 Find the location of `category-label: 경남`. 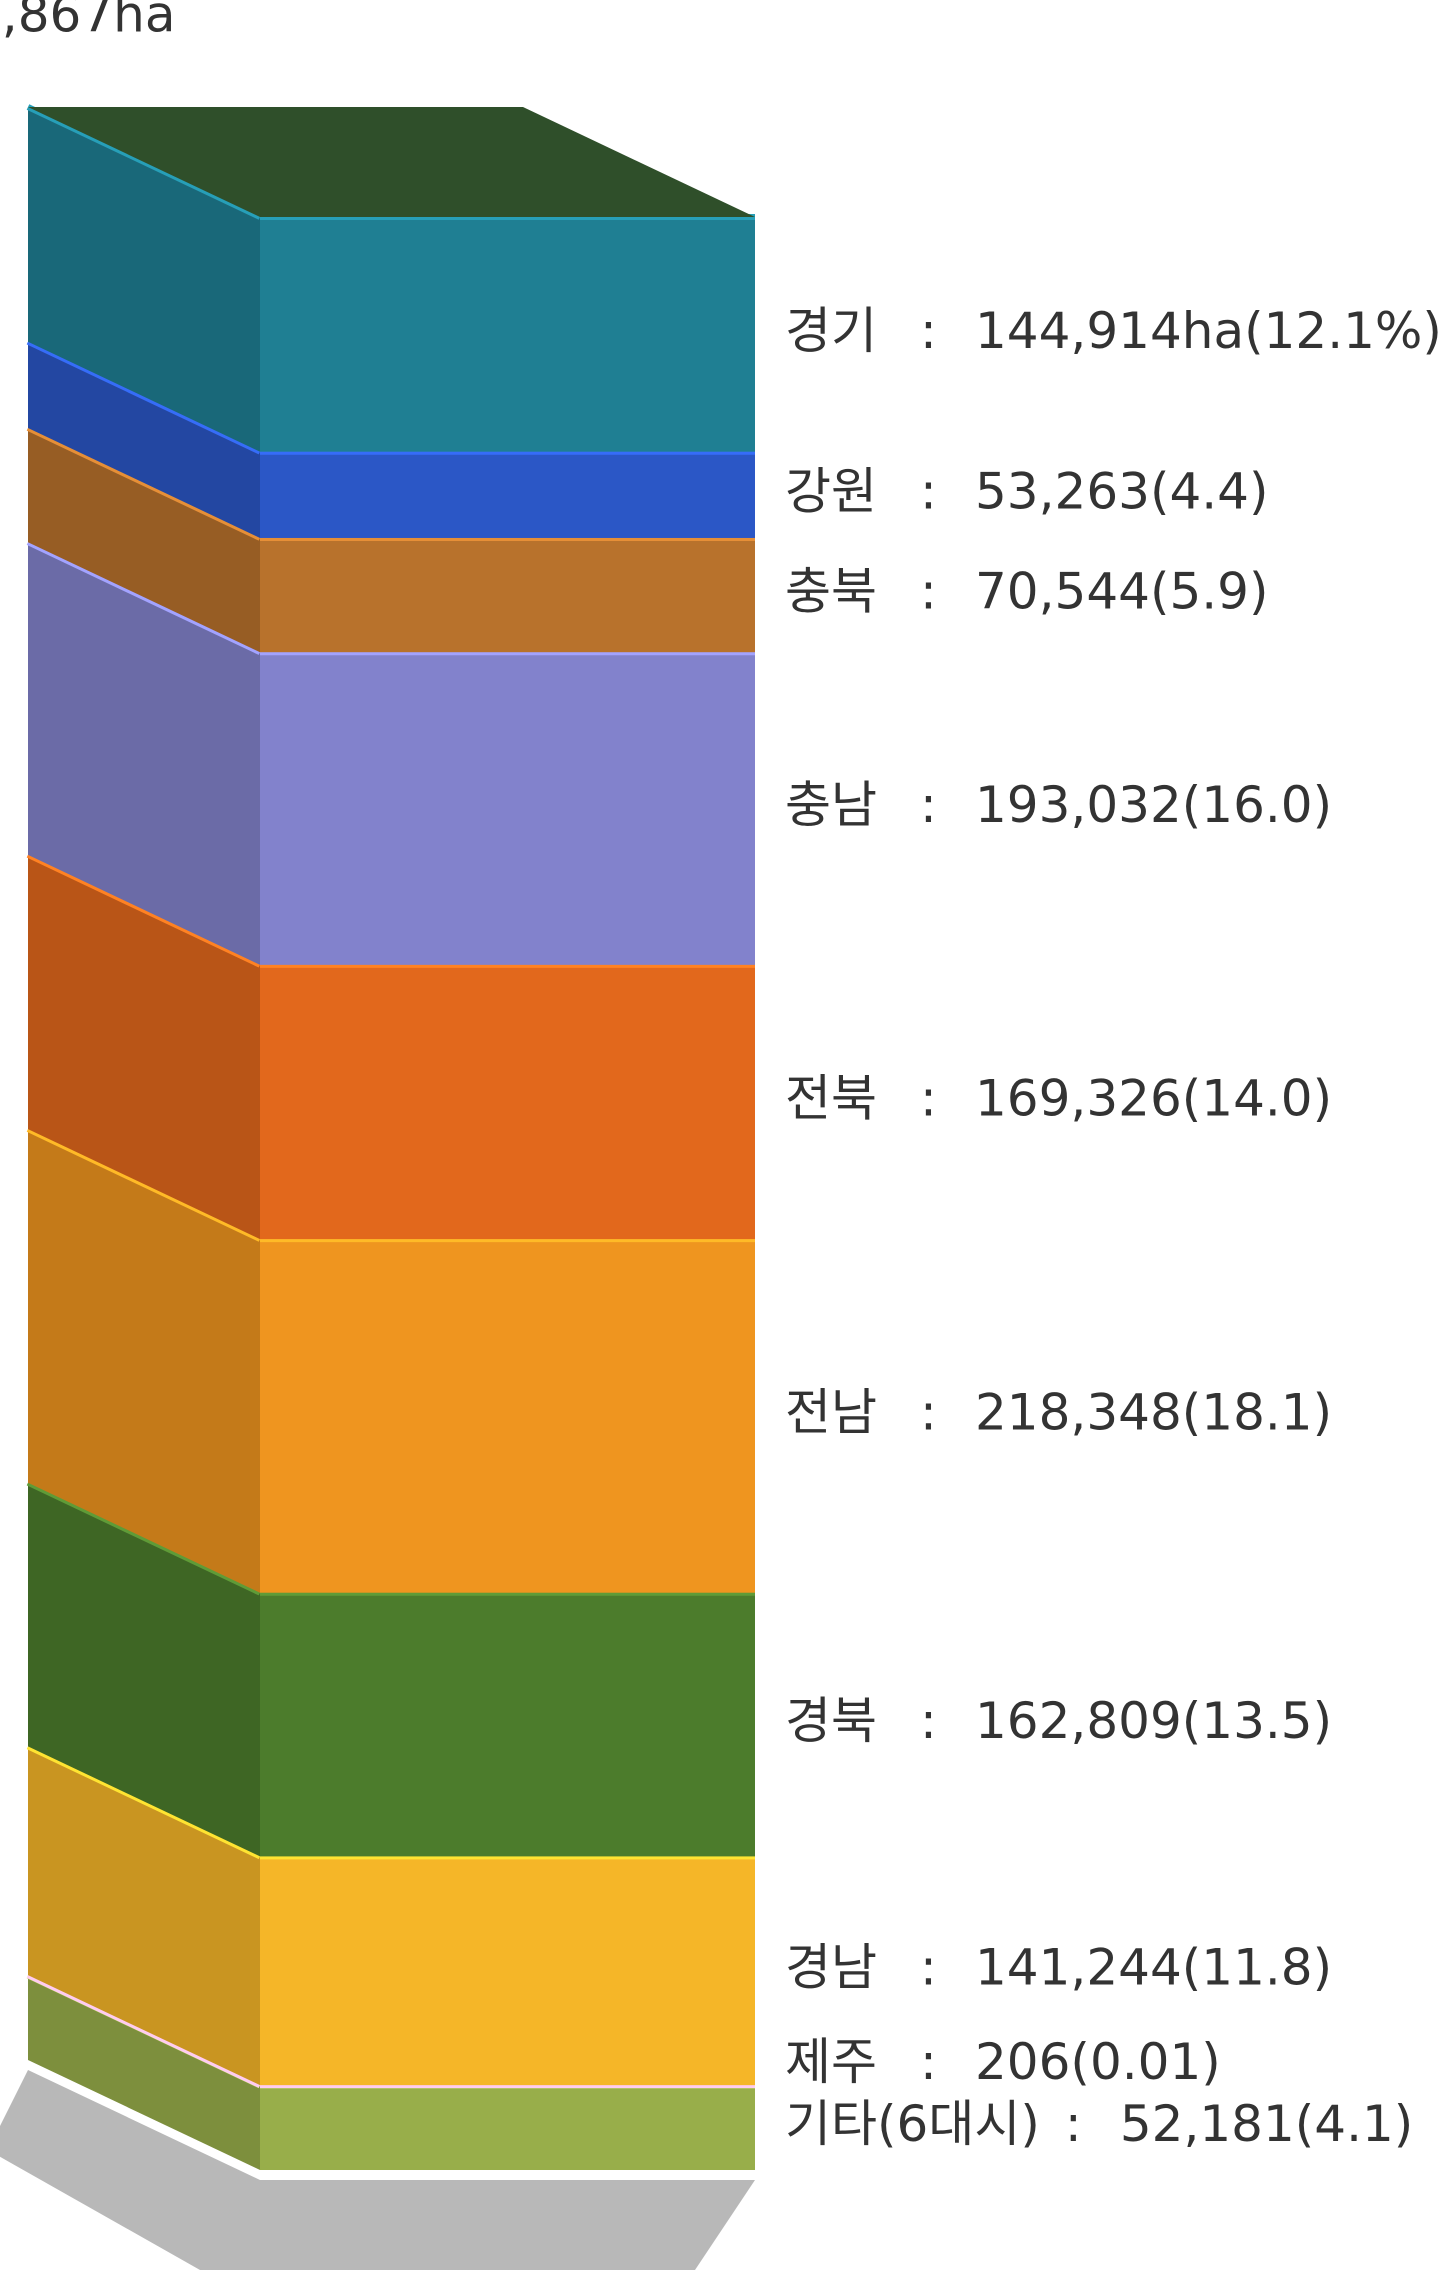

category-label: 경남 is located at coordinates (831, 1967).